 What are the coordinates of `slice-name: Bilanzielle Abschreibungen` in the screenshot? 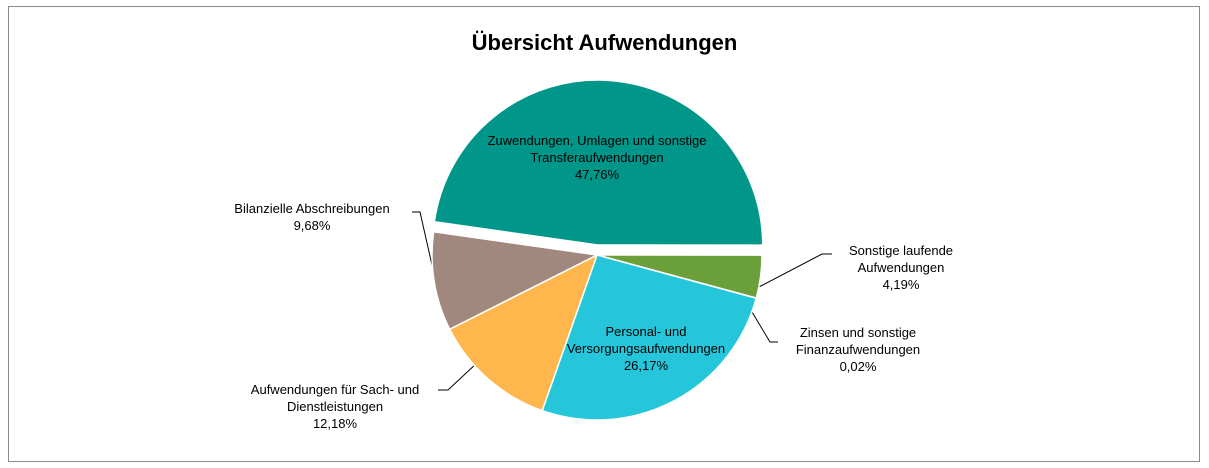 It's located at (312, 208).